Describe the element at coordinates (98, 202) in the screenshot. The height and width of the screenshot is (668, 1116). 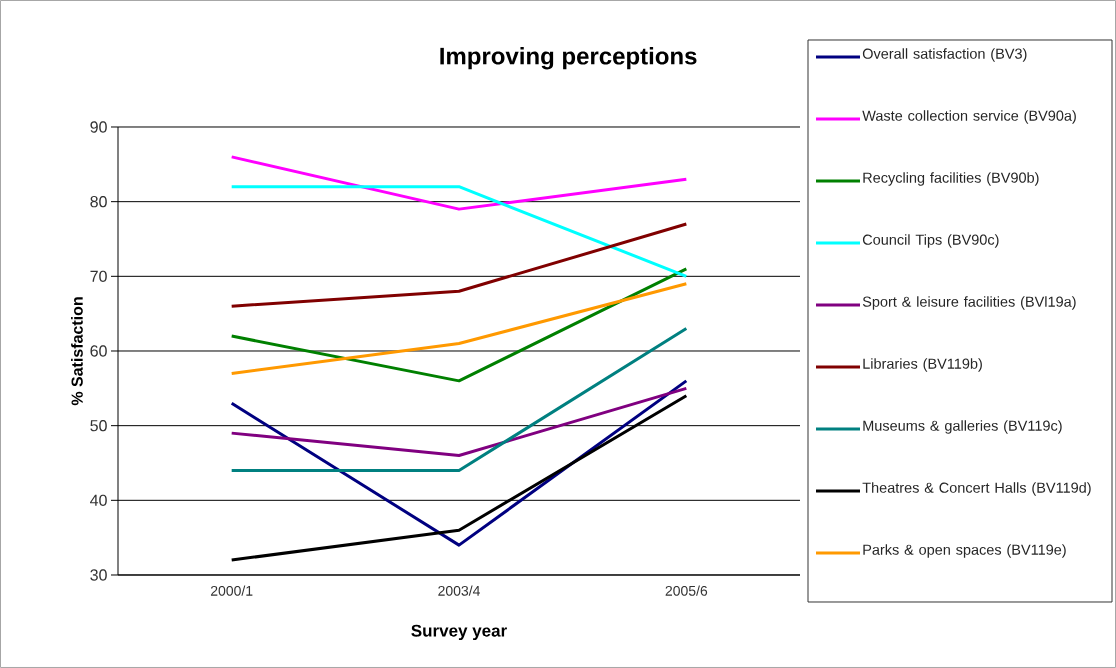
I see `y-tick-label: 80` at that location.